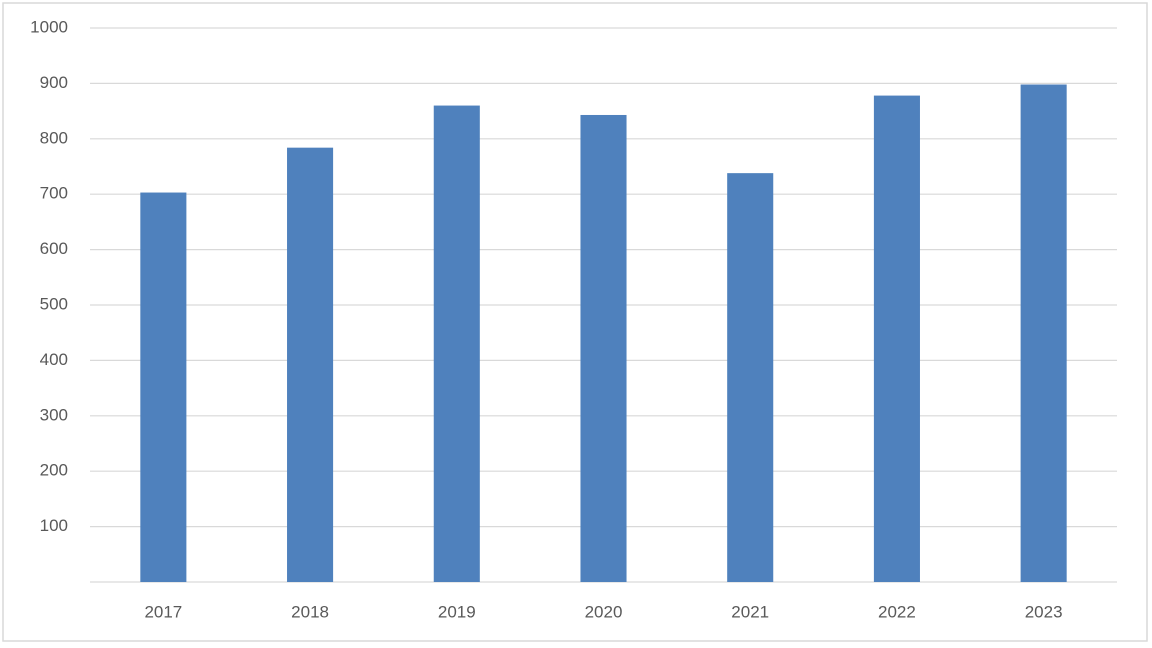 The height and width of the screenshot is (648, 1152). Describe the element at coordinates (604, 611) in the screenshot. I see `x-tick-label: 2020` at that location.